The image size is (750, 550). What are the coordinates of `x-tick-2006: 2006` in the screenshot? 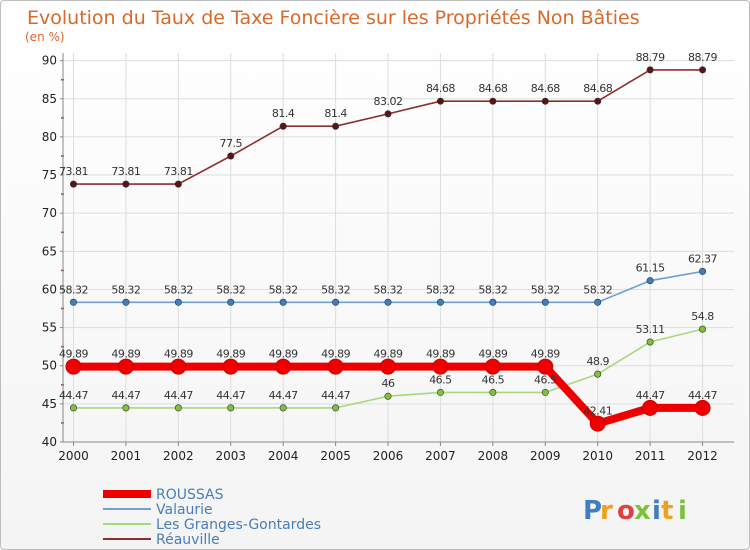 It's located at (388, 456).